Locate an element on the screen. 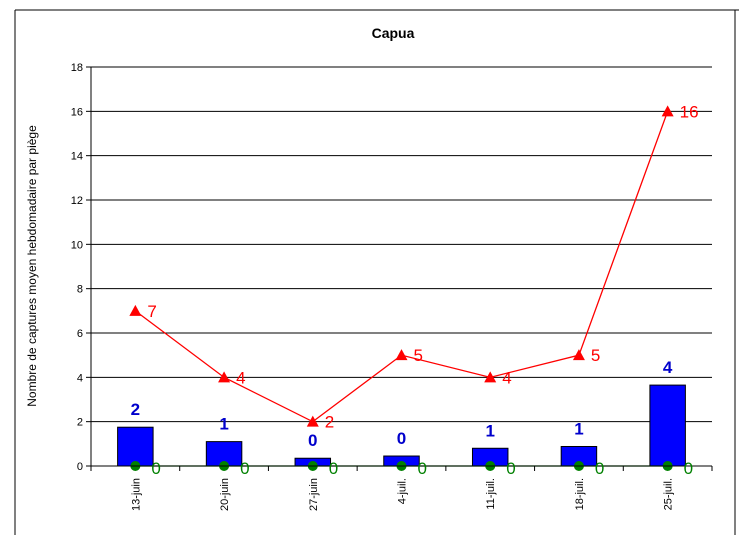  red-data-label: 7 is located at coordinates (151, 311).